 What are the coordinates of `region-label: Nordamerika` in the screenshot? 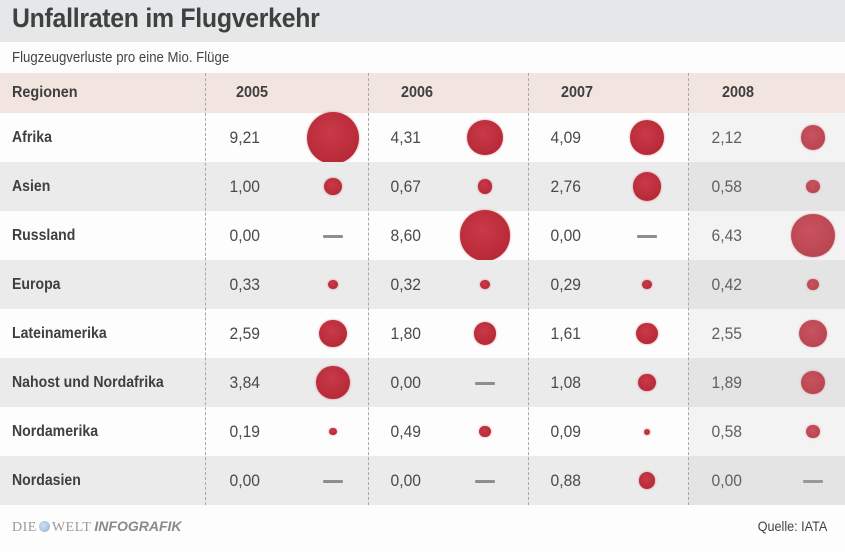 It's located at (55, 431).